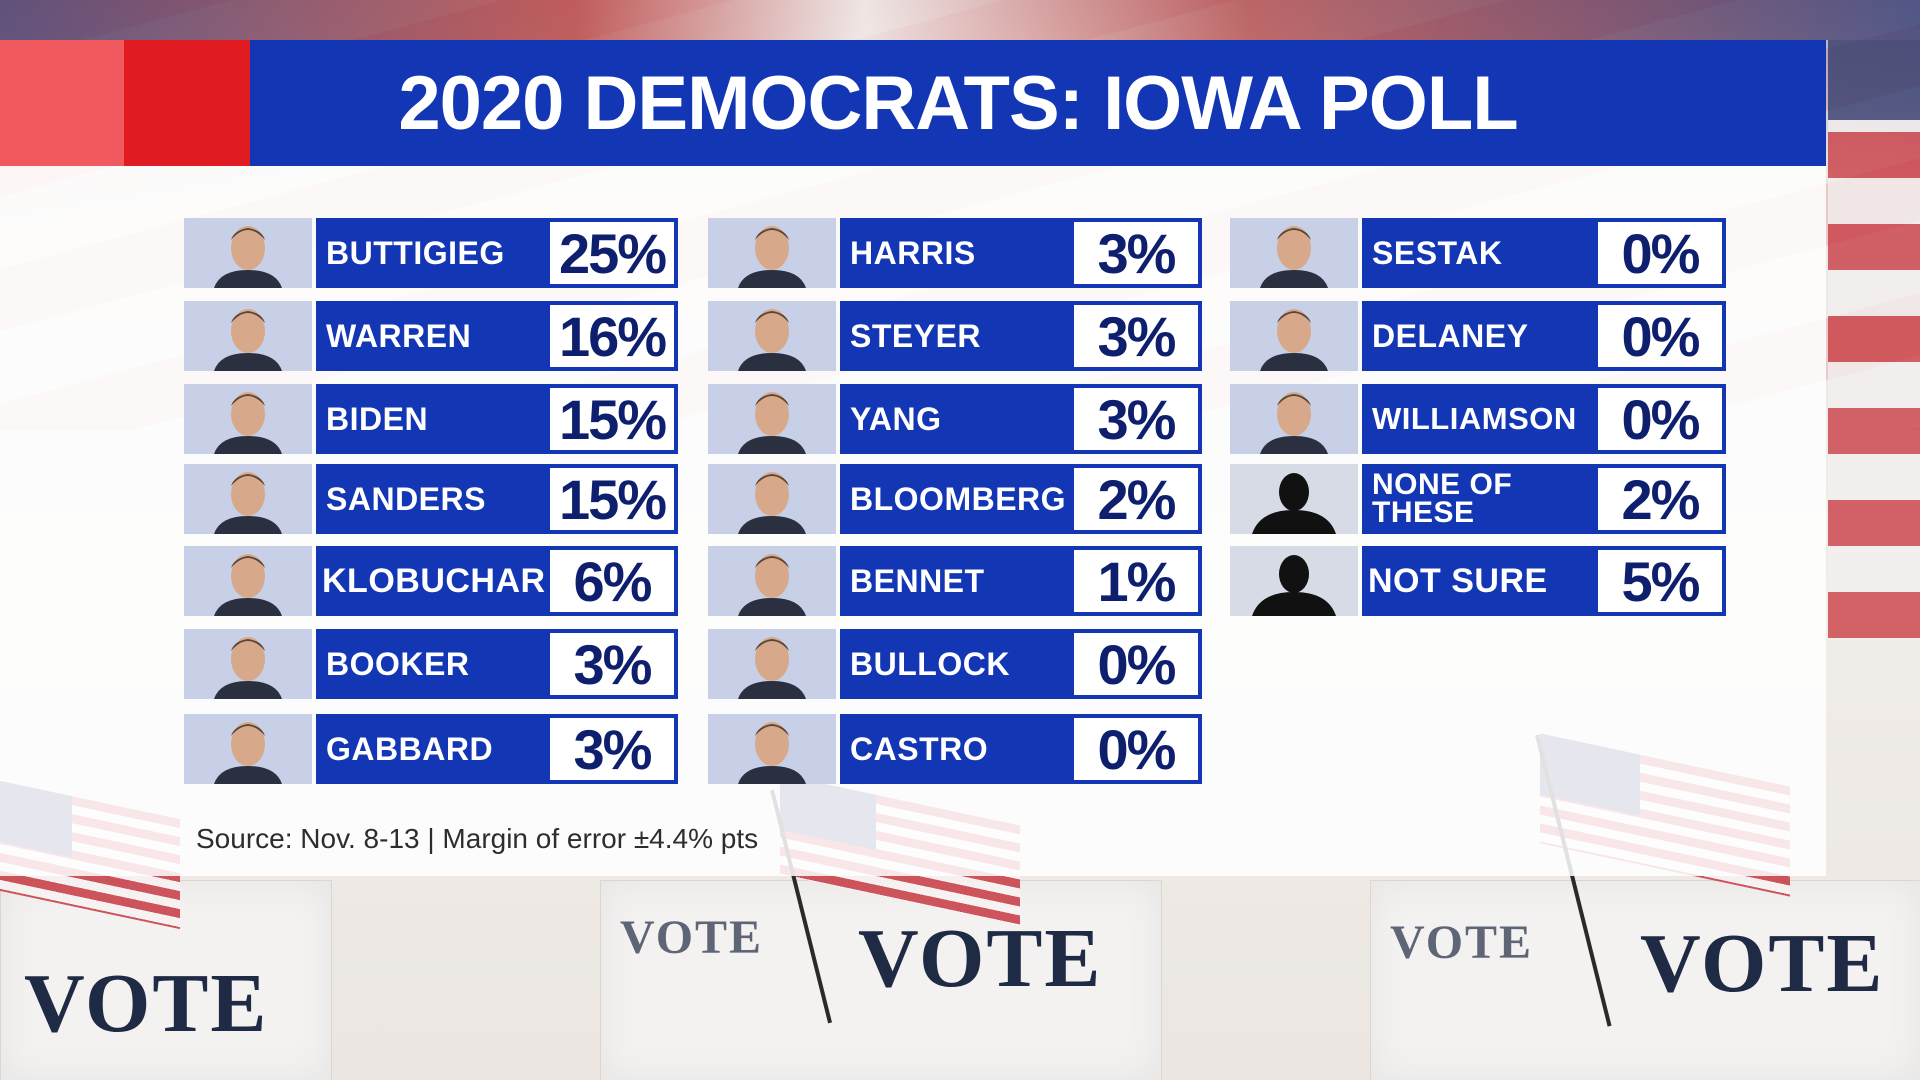  I want to click on candidate-name: WILLIAMSON, so click(1474, 418).